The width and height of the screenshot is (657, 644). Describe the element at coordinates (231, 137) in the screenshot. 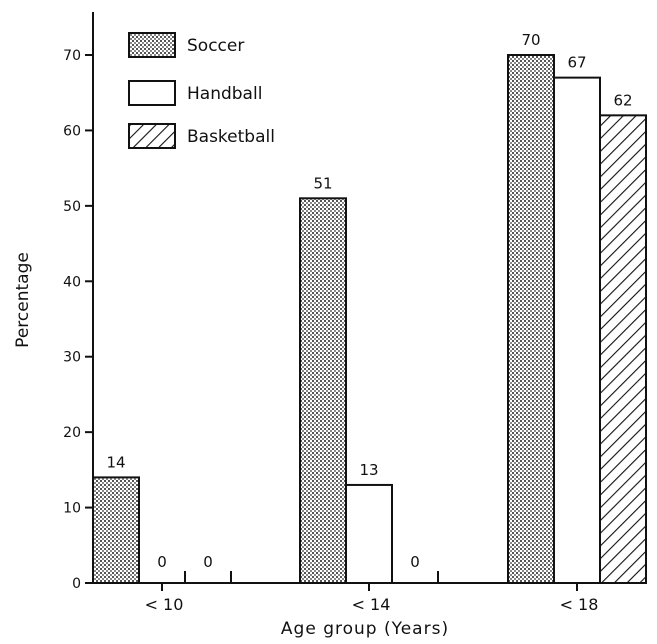

I see `legend-label-basketball: Basketball` at that location.